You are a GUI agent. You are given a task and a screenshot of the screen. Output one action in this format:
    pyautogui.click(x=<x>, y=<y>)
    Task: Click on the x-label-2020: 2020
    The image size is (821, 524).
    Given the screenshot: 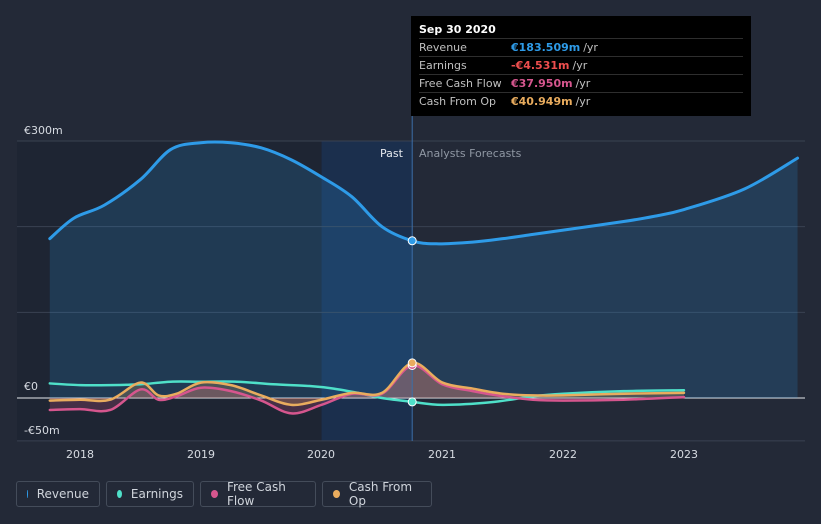 What is the action you would take?
    pyautogui.click(x=321, y=454)
    